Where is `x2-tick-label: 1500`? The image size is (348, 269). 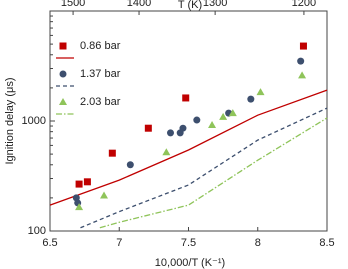 x2-tick-label: 1500 is located at coordinates (73, 4).